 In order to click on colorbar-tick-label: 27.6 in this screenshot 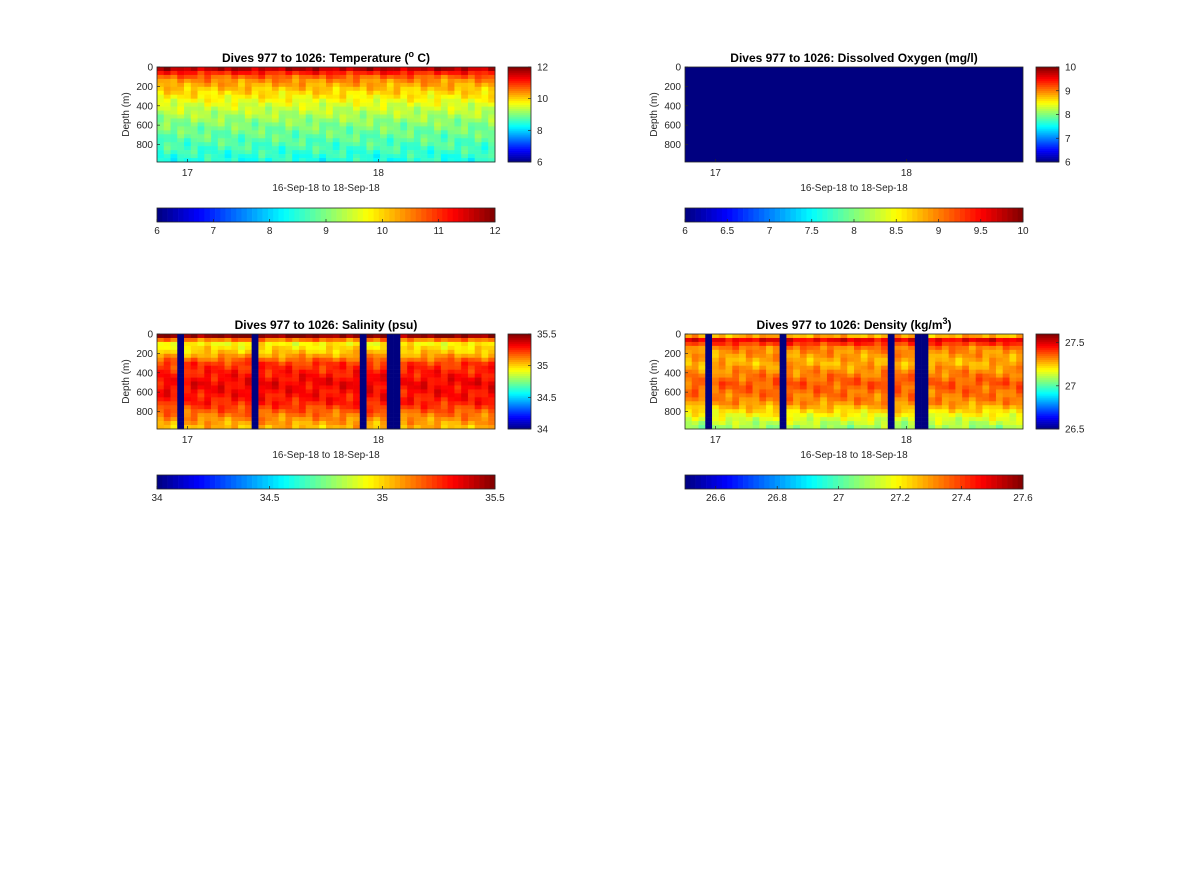, I will do `click(1023, 498)`.